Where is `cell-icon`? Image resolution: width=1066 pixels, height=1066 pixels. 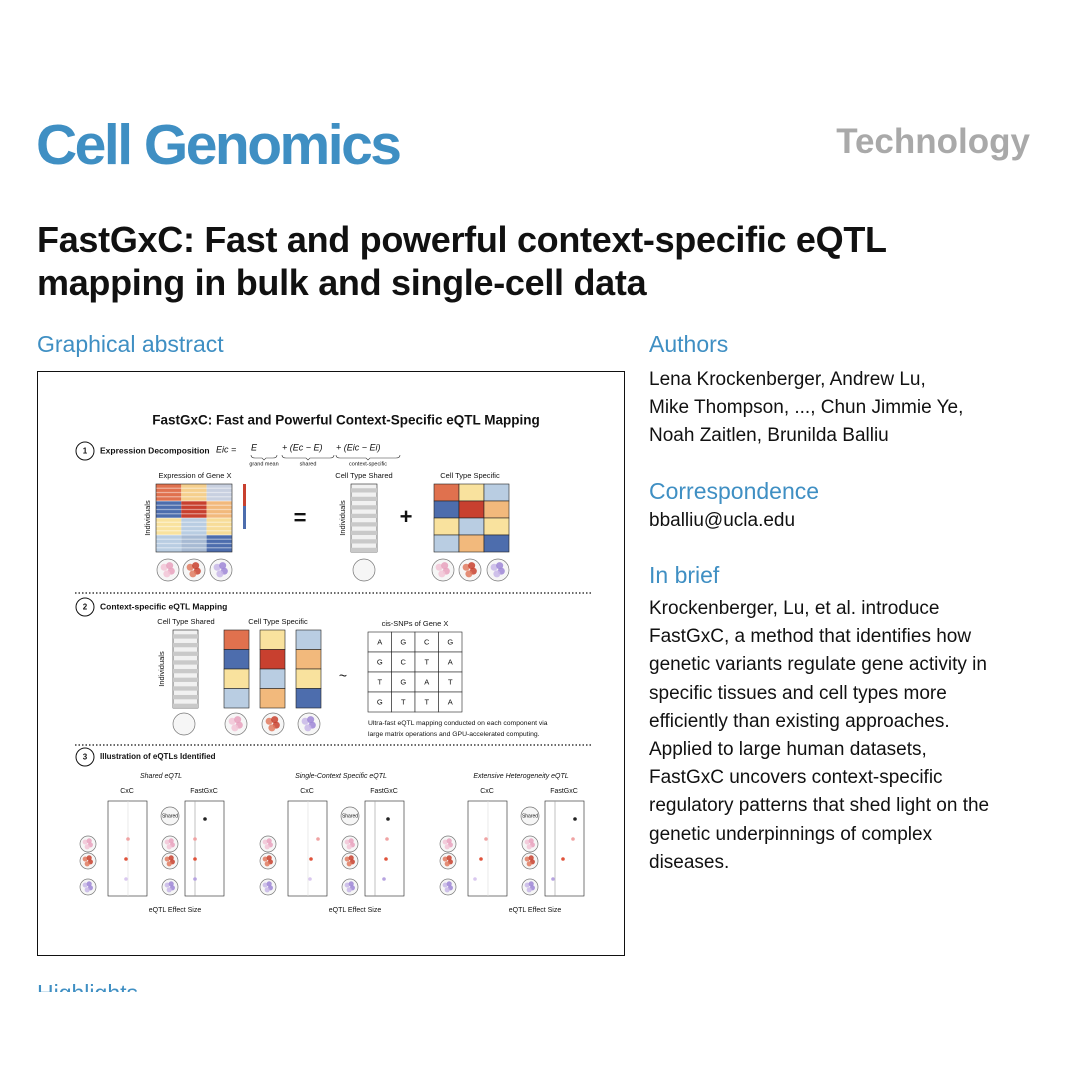
cell-icon is located at coordinates (184, 724).